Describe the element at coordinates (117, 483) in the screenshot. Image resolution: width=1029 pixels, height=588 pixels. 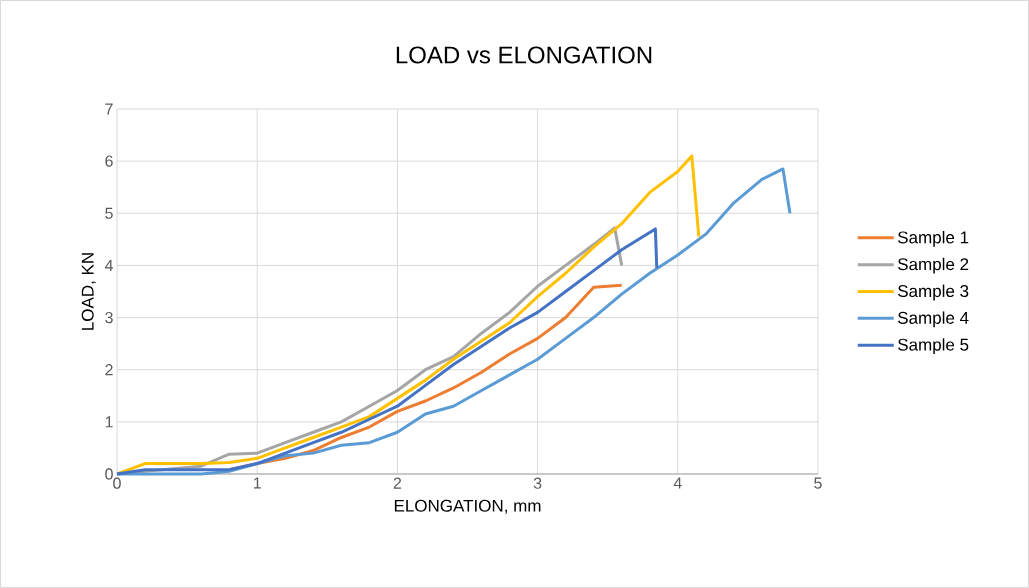
I see `x-tick-label: 0` at that location.